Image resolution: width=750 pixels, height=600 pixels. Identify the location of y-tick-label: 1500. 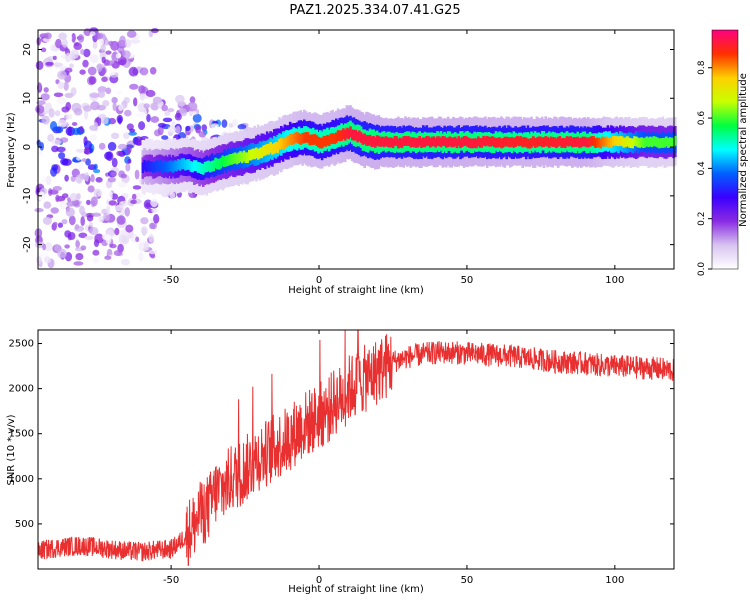
(21, 434).